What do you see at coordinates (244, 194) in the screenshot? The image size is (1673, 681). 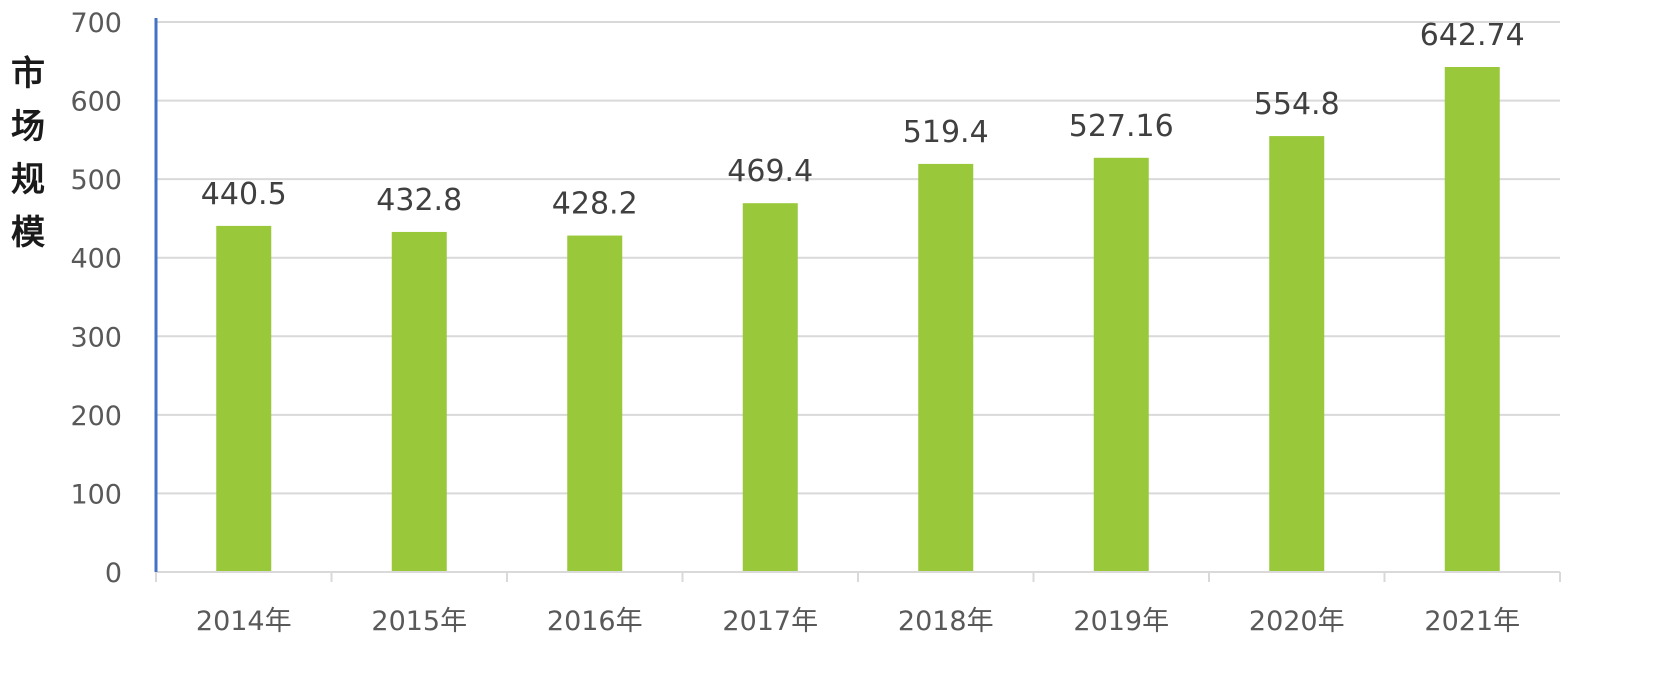 I see `data-label: 440.5` at bounding box center [244, 194].